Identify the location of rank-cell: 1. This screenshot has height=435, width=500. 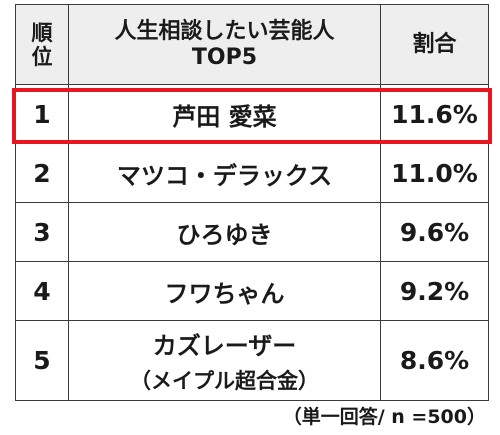
(42, 114).